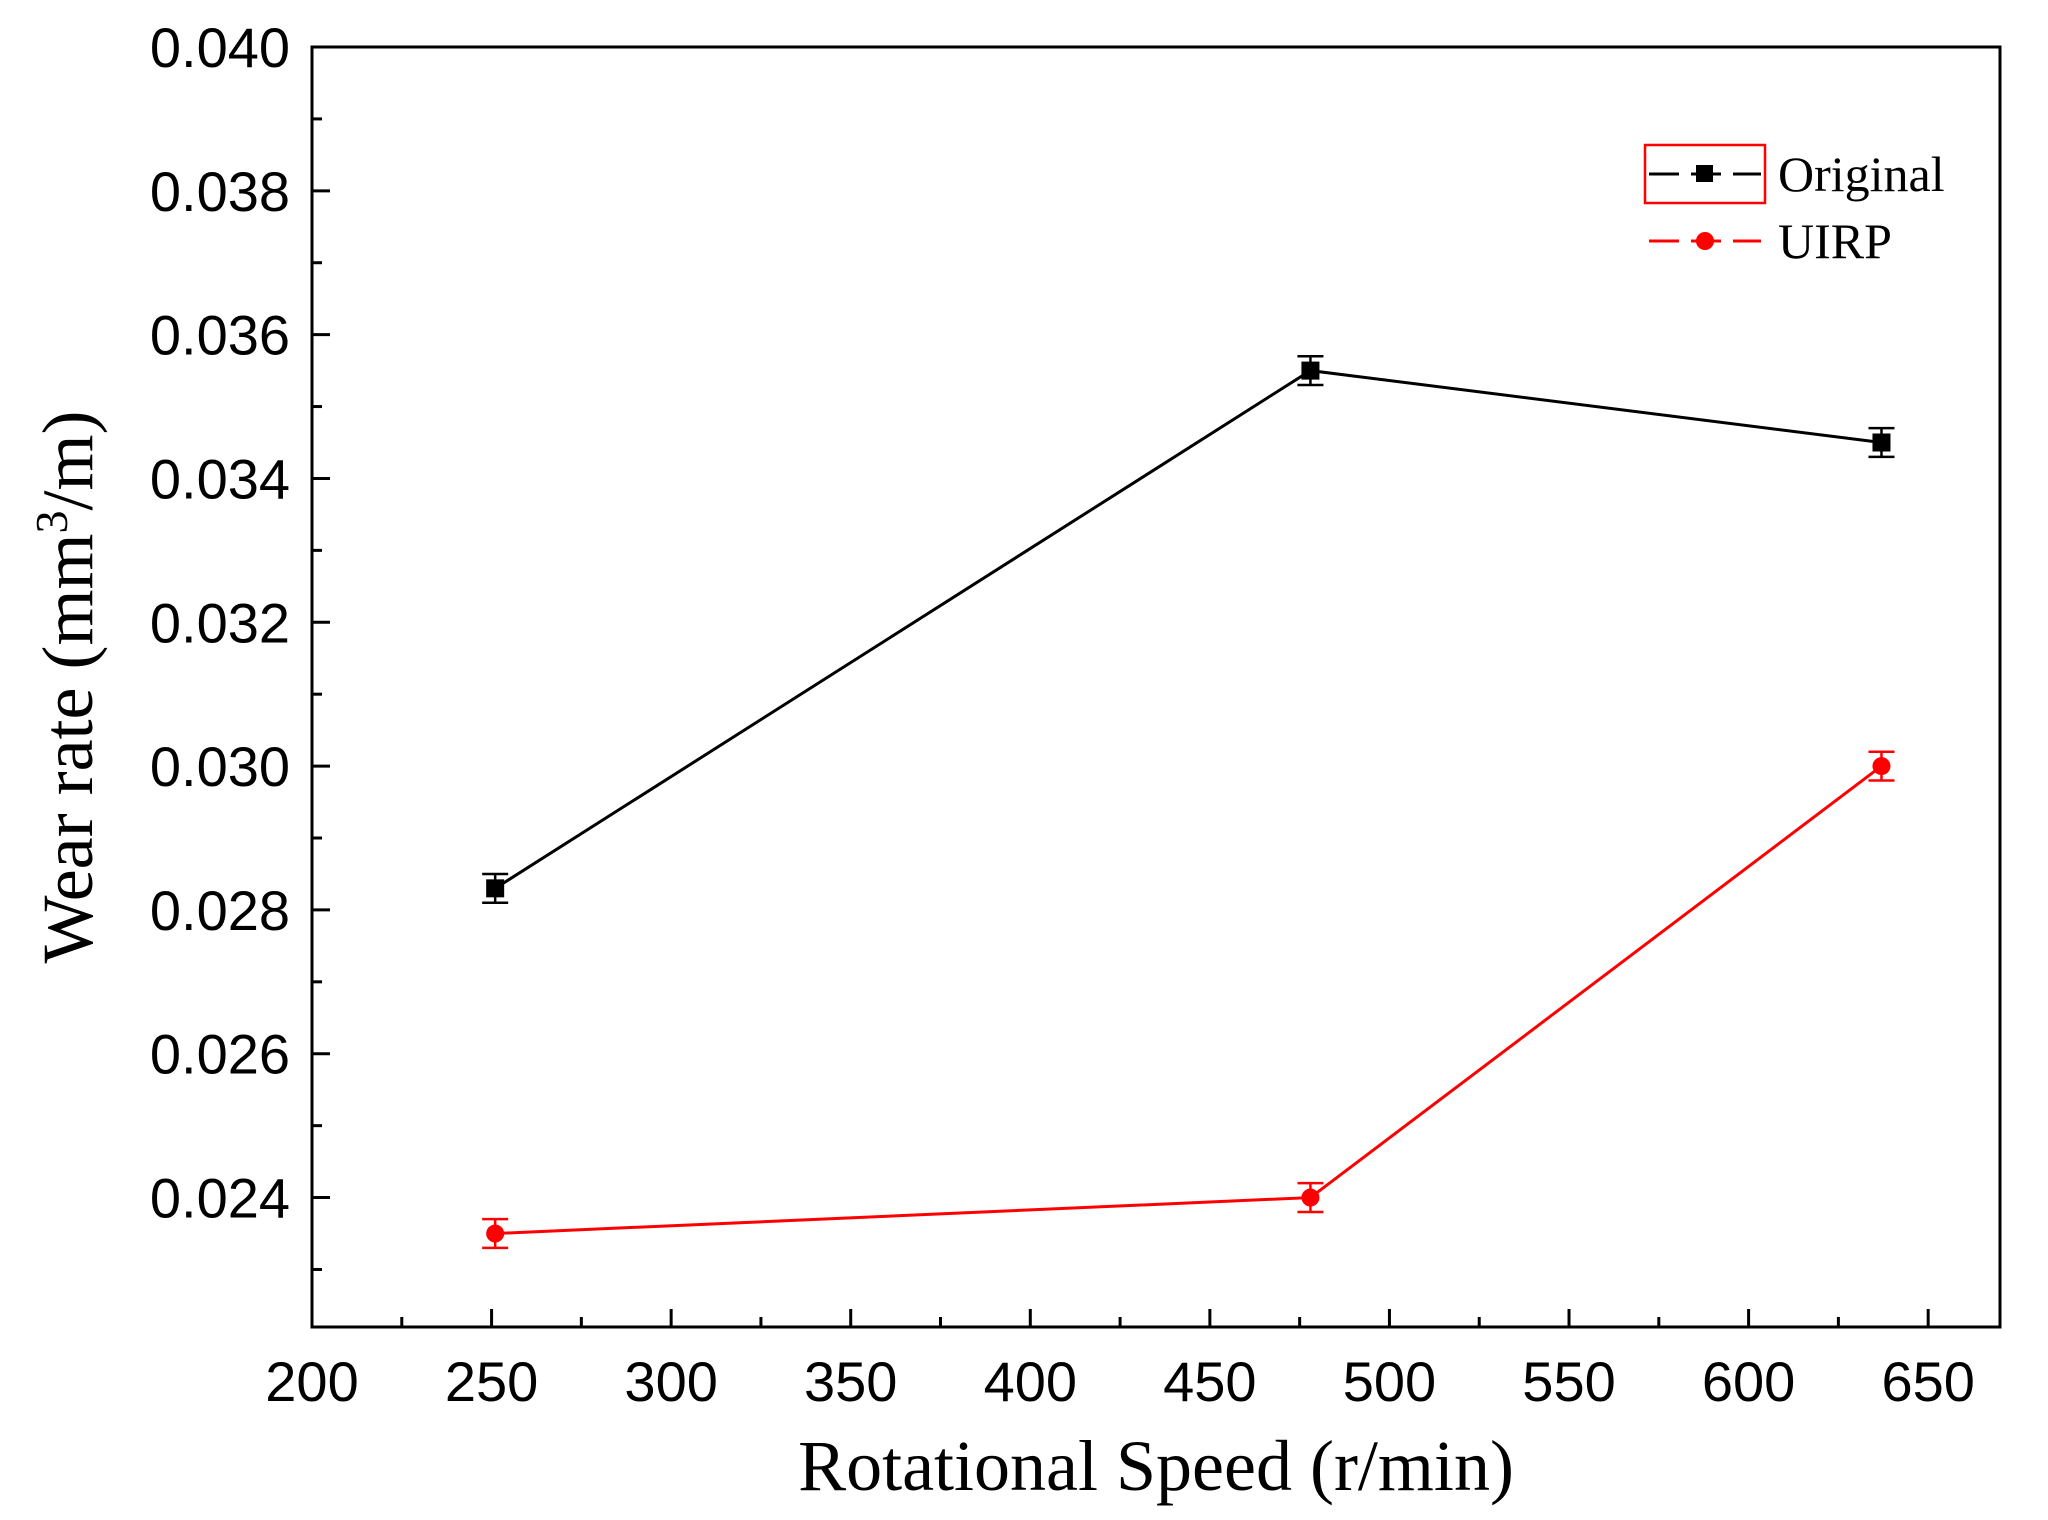 This screenshot has width=2048, height=1520. I want to click on legend-highlight-box, so click(1705, 174).